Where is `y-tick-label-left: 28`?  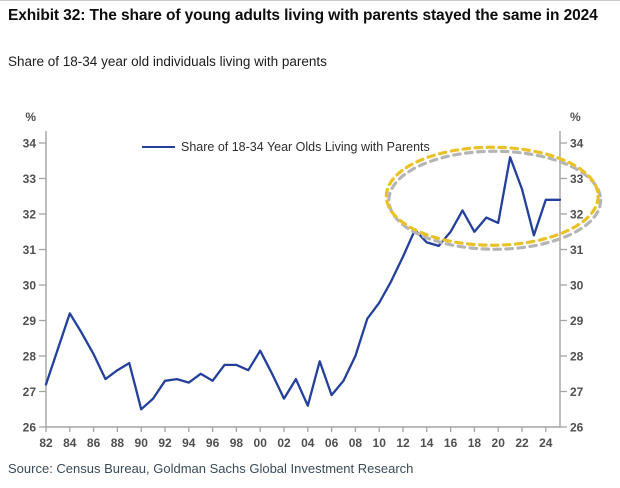 y-tick-label-left: 28 is located at coordinates (30, 357).